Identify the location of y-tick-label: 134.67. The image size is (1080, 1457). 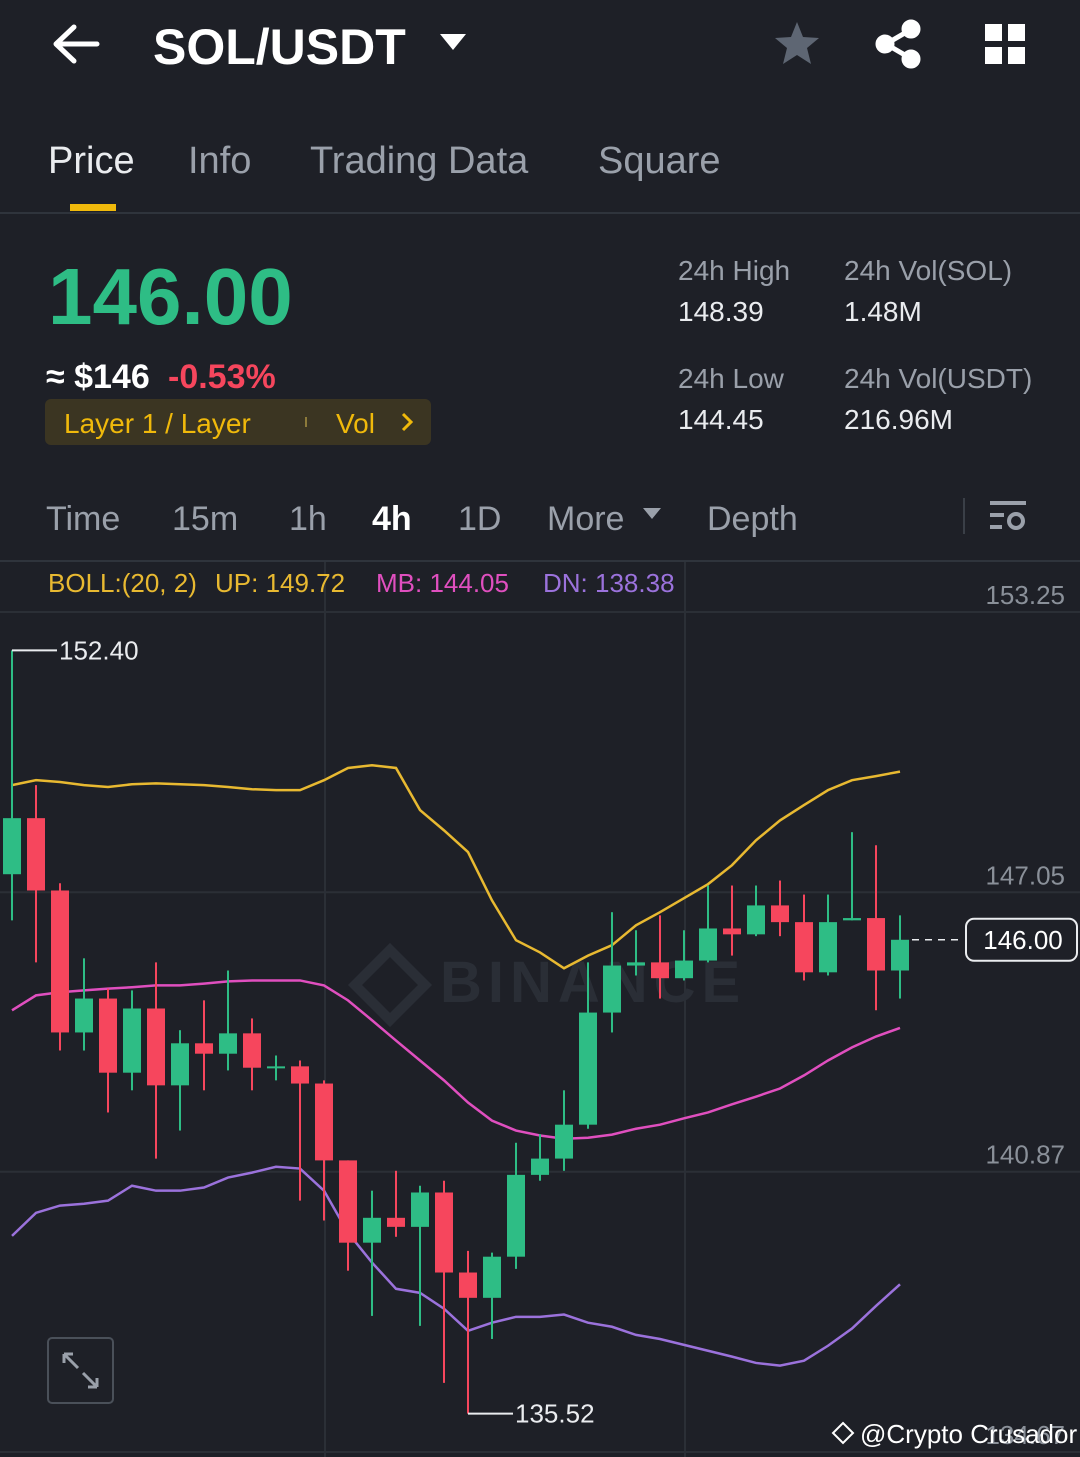
(1025, 1435).